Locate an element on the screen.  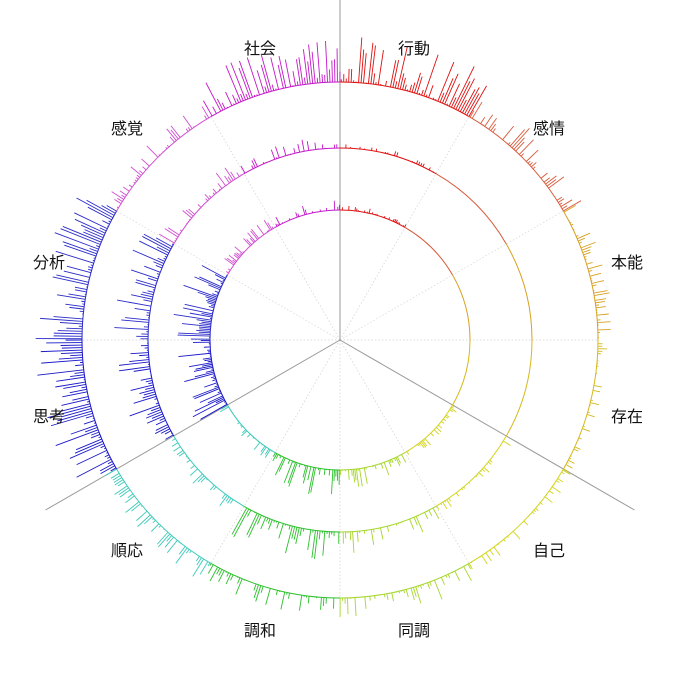
bar-存在-outer is located at coordinates (569, 466).